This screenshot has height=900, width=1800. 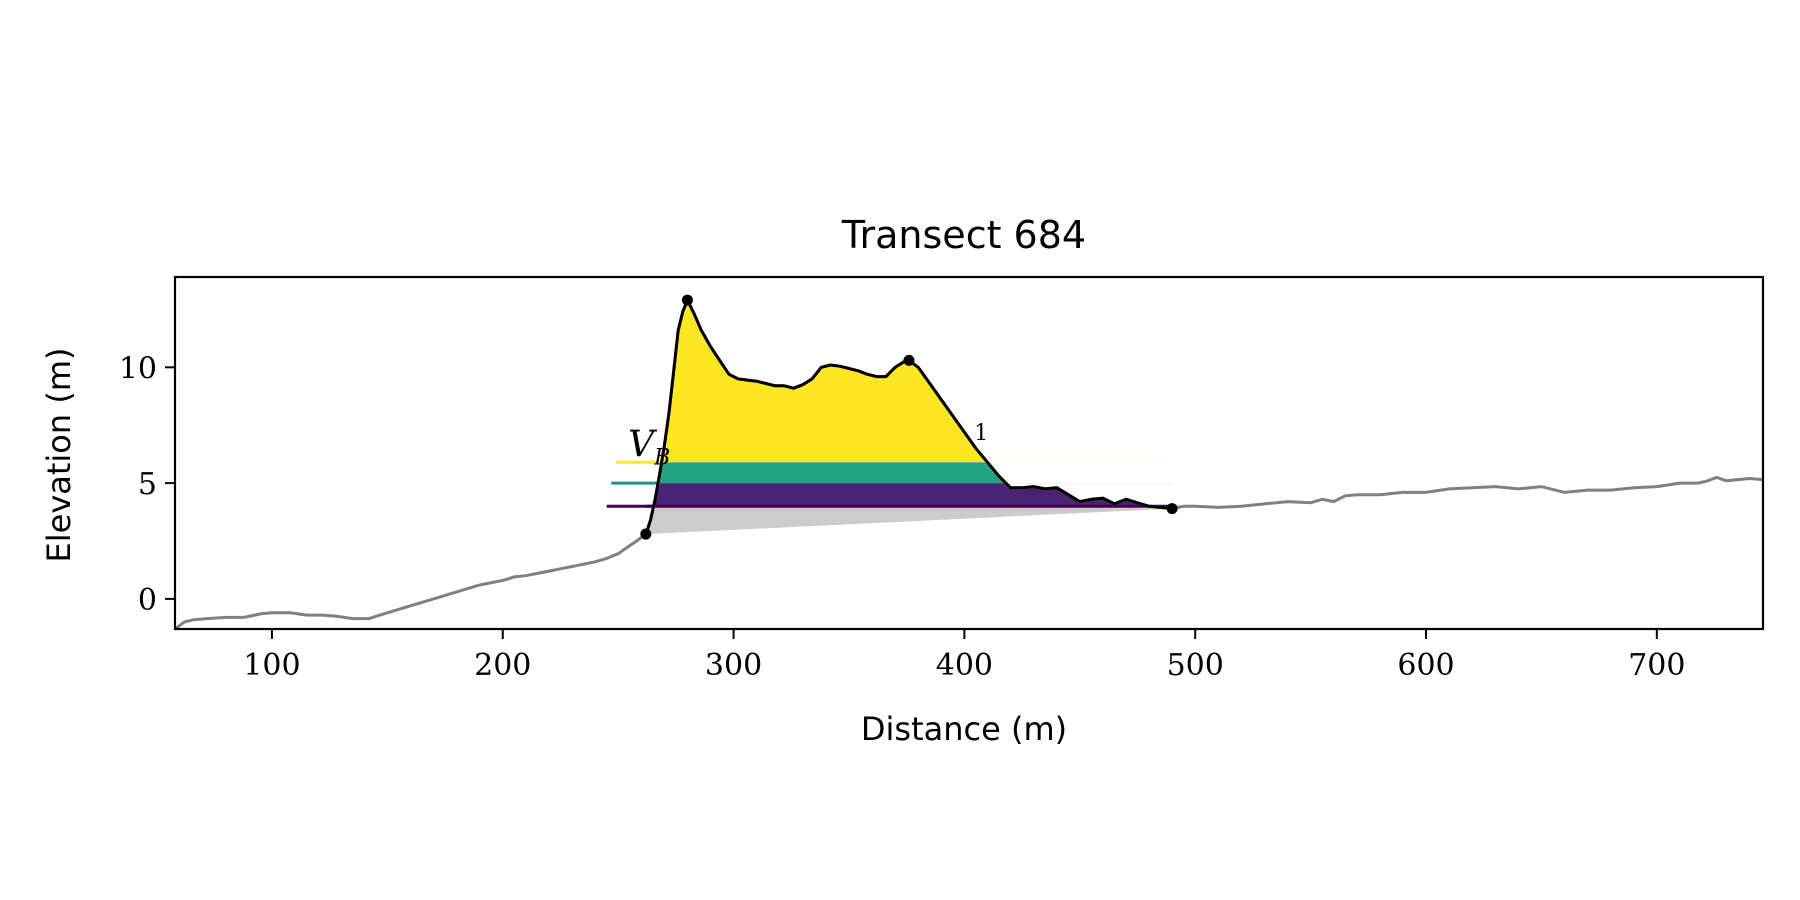 I want to click on secondary-crest-point, so click(x=909, y=360).